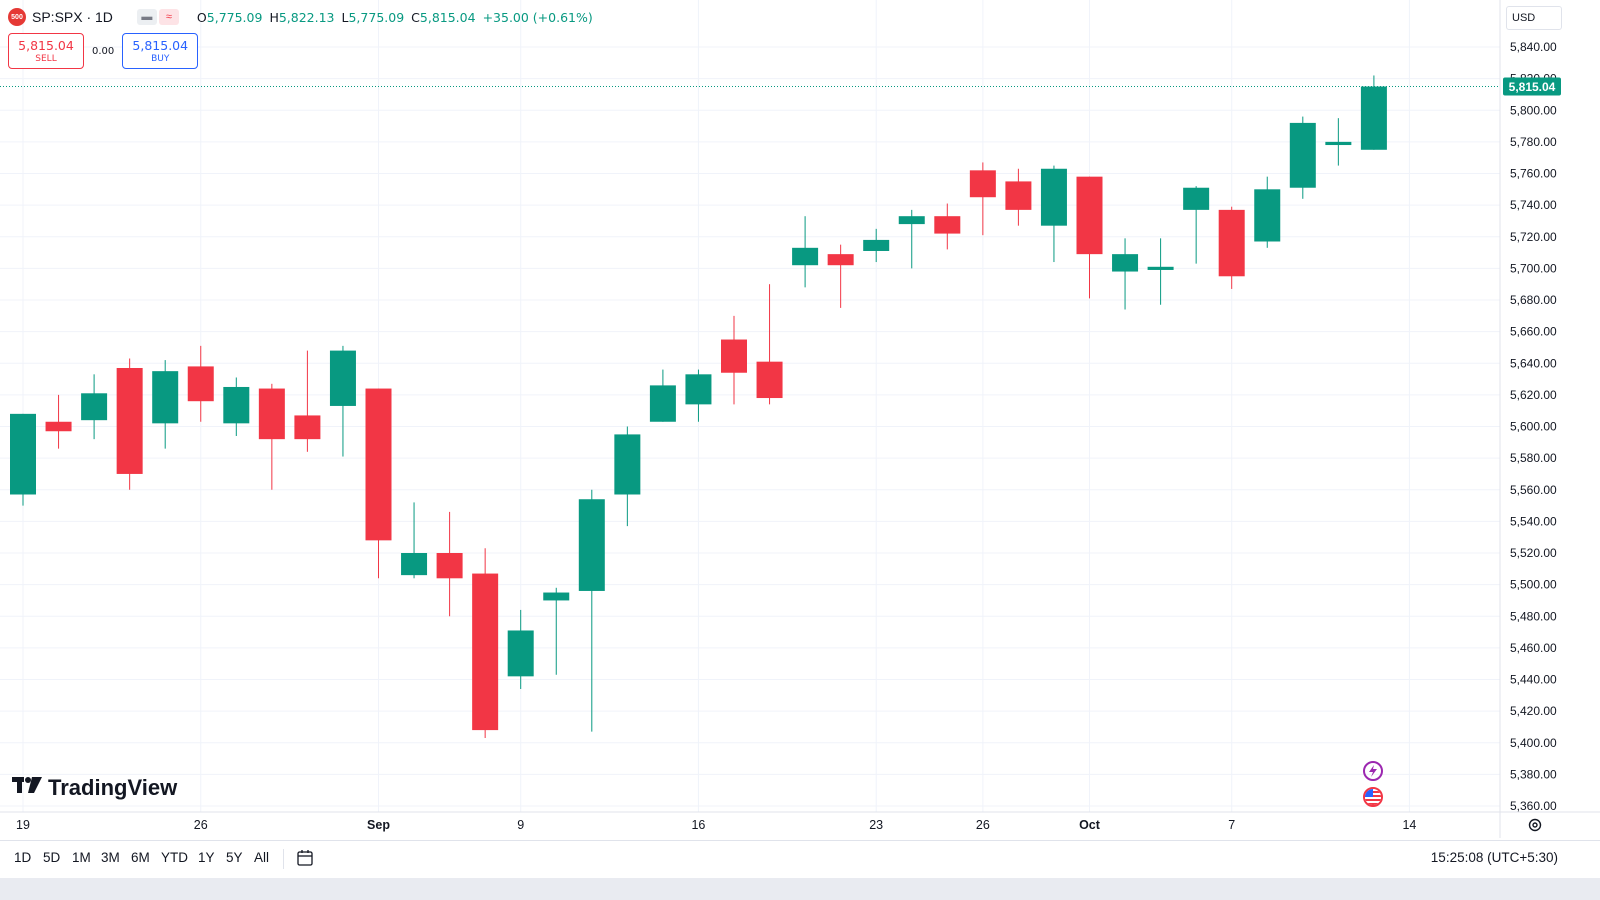 Image resolution: width=1600 pixels, height=900 pixels. I want to click on timeframe-ytd: YTD, so click(174, 857).